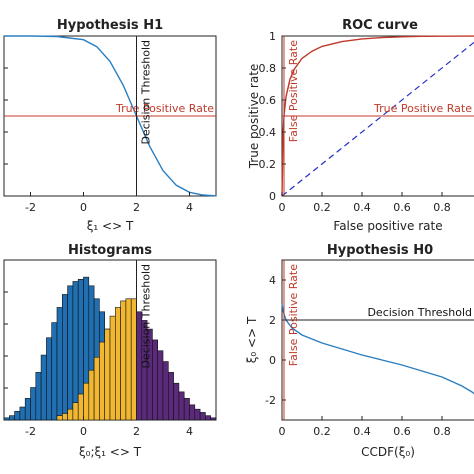 The image size is (474, 474). I want to click on y-axis-label: True positive rate, so click(254, 117).